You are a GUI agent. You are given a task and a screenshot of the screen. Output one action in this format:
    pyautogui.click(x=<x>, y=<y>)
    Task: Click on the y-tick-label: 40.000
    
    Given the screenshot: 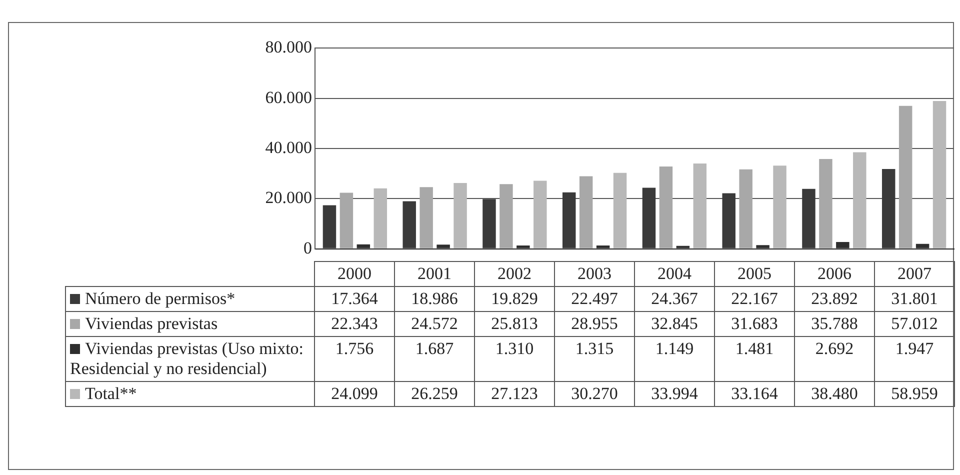 What is the action you would take?
    pyautogui.click(x=288, y=147)
    